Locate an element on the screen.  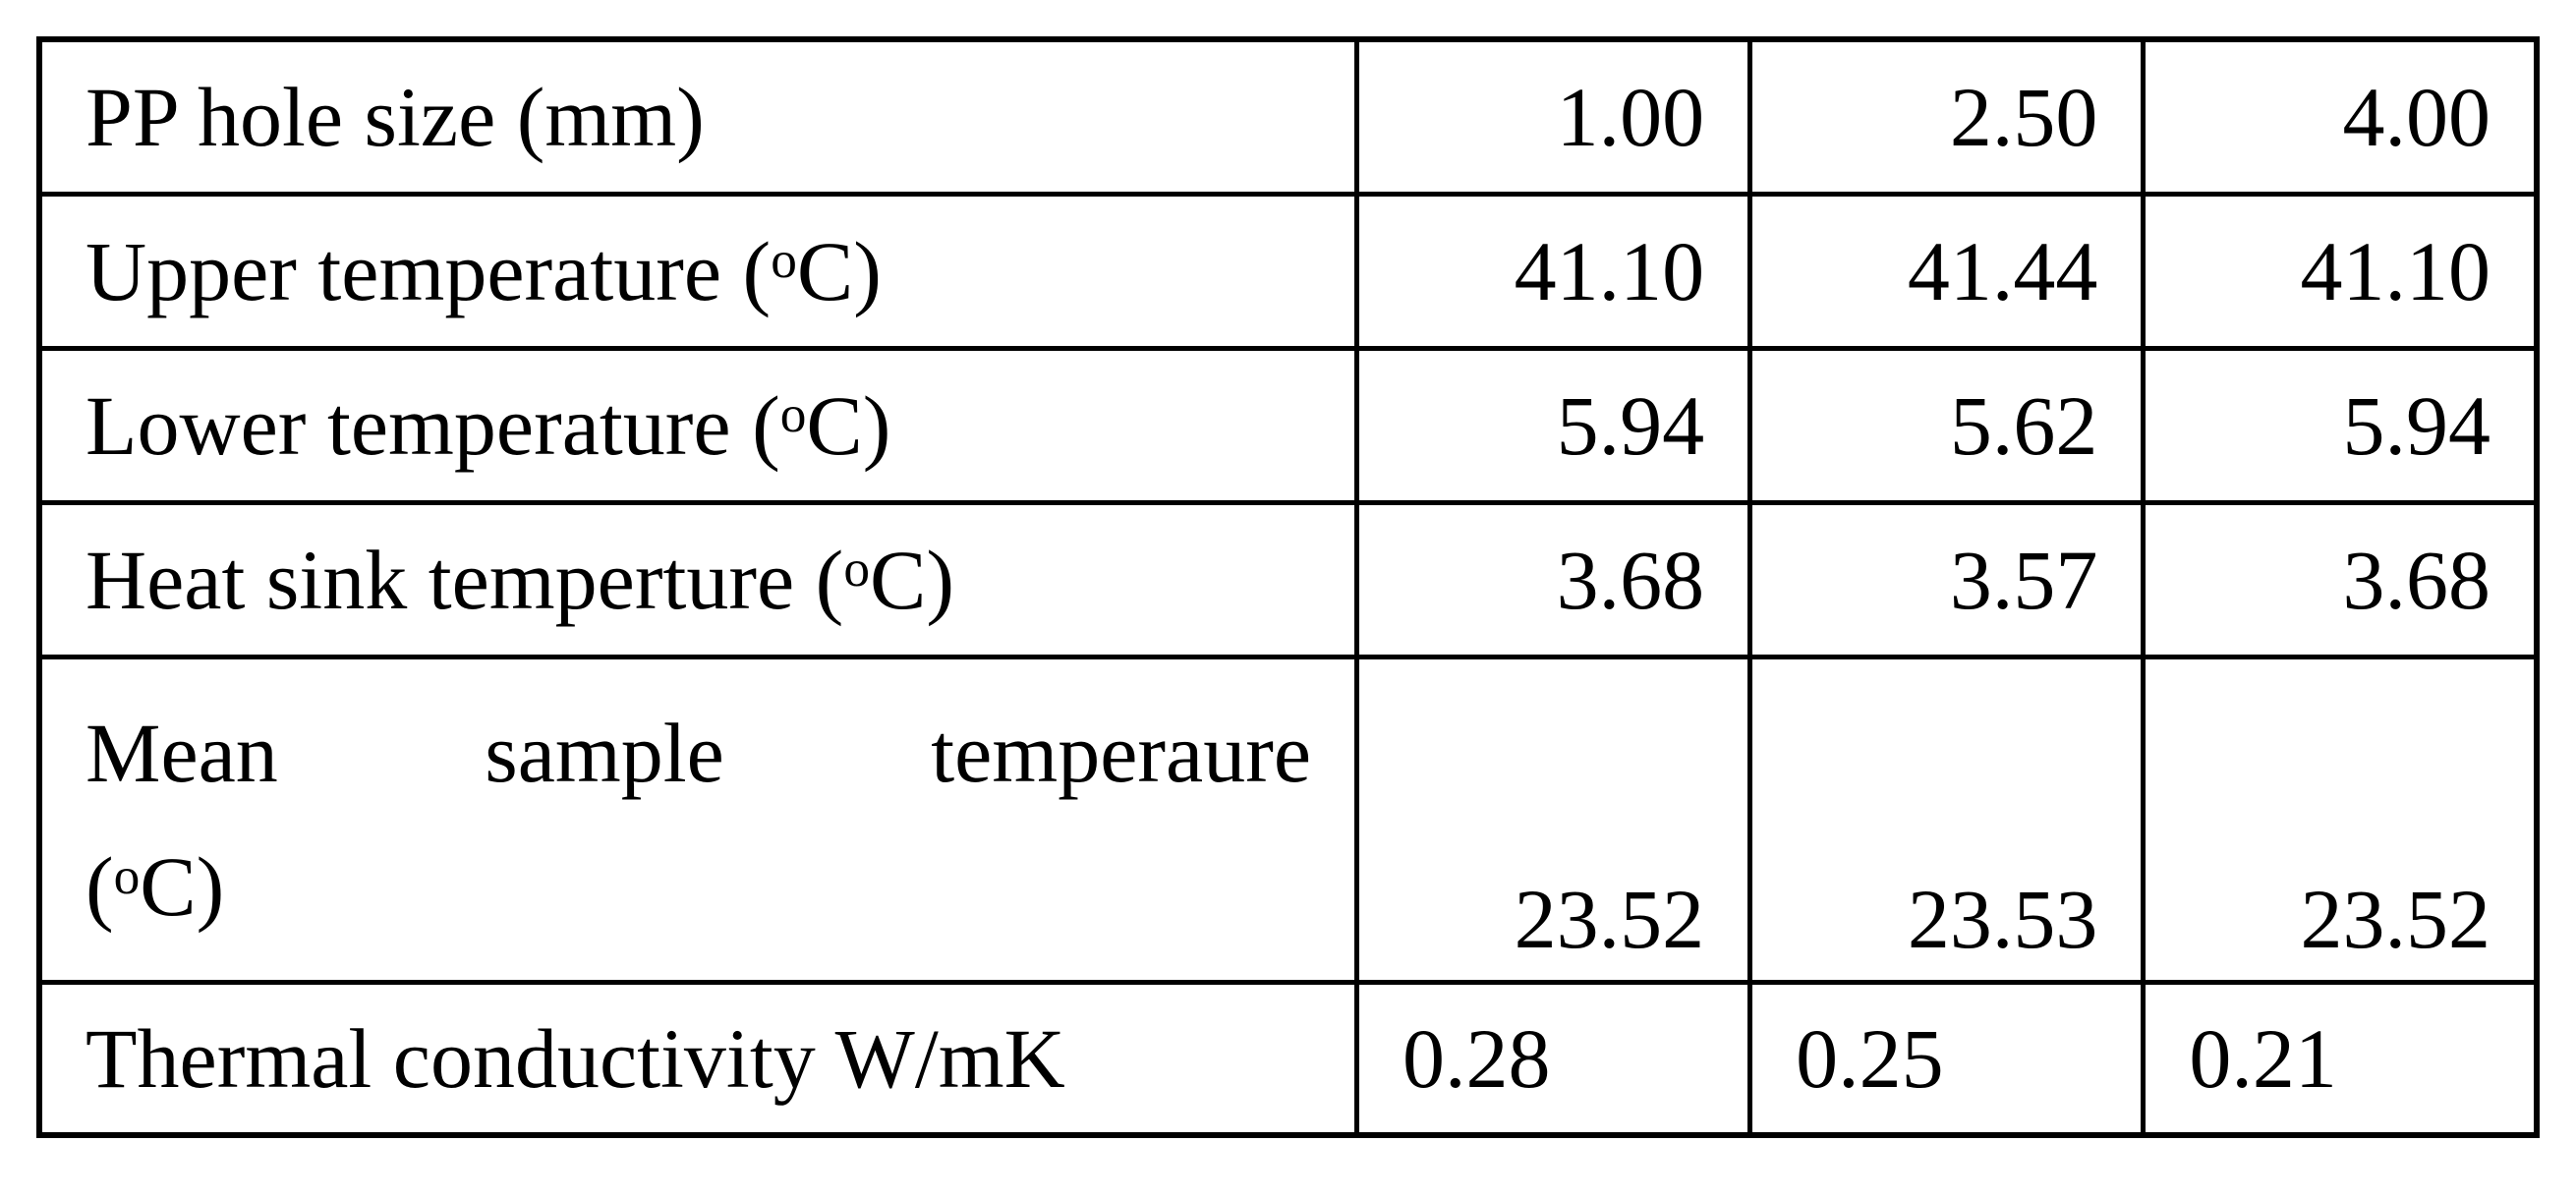
row-label-hole-size: PP hole size (mm) is located at coordinates (698, 117).